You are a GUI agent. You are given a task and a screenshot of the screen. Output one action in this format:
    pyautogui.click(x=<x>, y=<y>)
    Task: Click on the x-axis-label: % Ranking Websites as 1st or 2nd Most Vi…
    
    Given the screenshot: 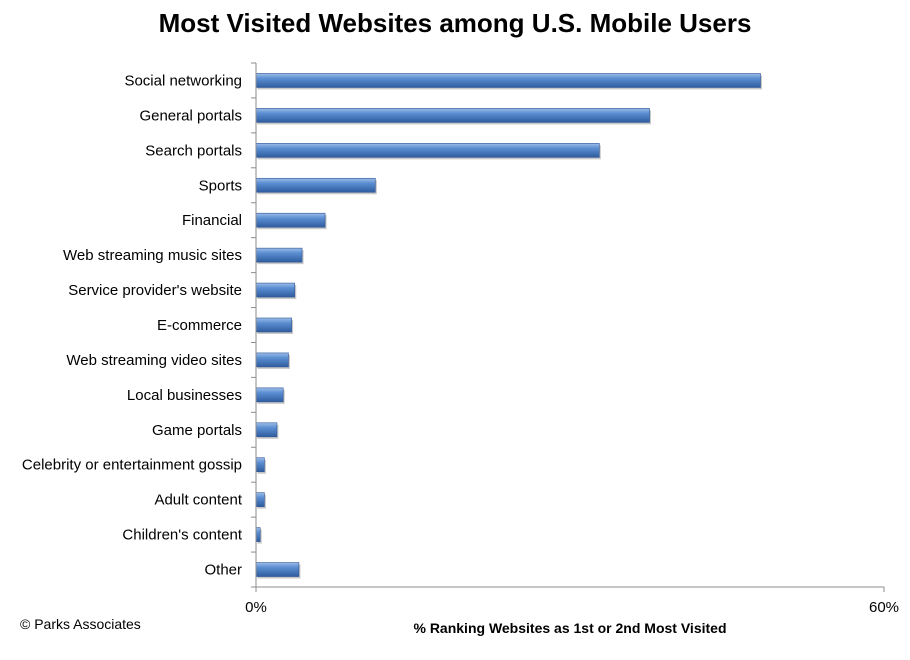 What is the action you would take?
    pyautogui.click(x=570, y=628)
    